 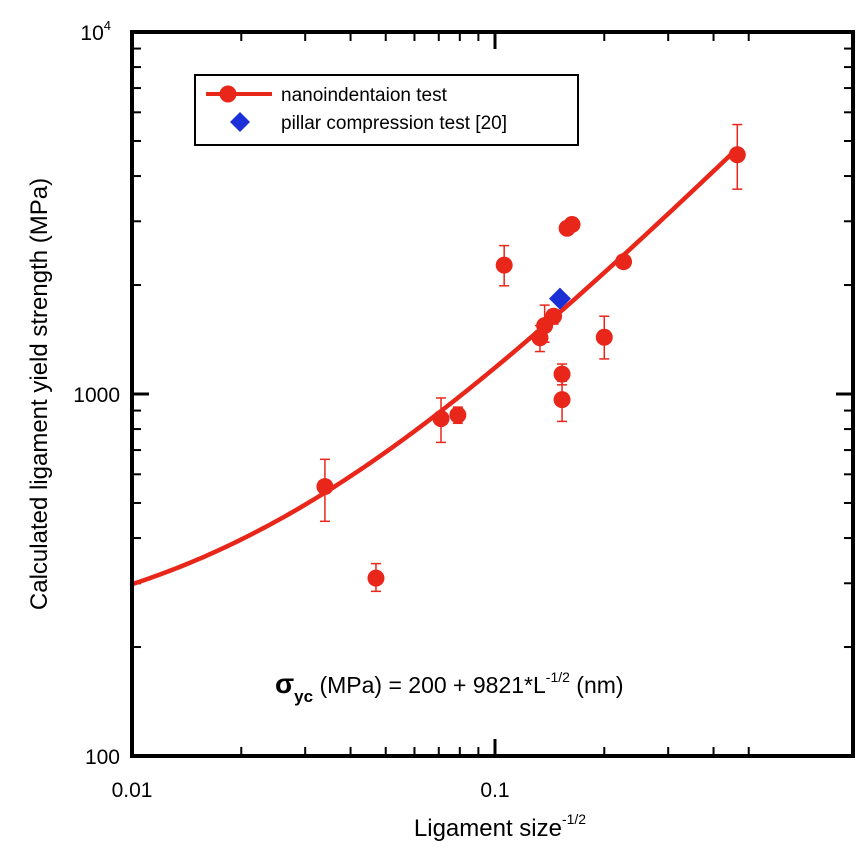 I want to click on y-tick-label: 10⁴, so click(x=95, y=31).